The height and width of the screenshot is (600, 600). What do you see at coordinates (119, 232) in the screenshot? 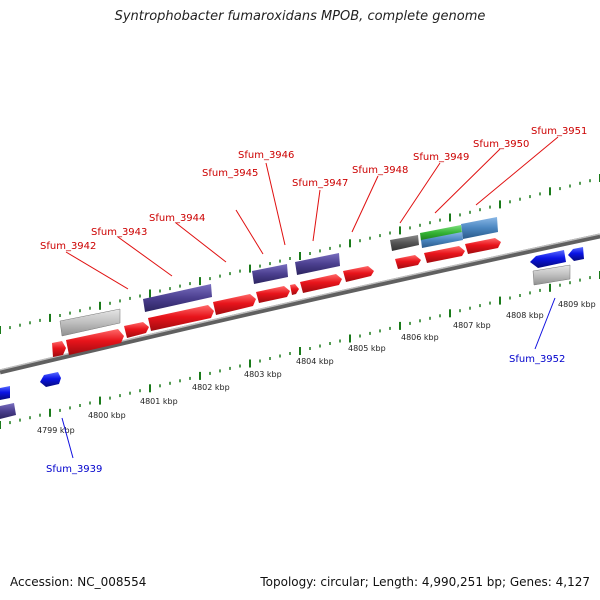
I see `gene-label: Sfum_3943` at bounding box center [119, 232].